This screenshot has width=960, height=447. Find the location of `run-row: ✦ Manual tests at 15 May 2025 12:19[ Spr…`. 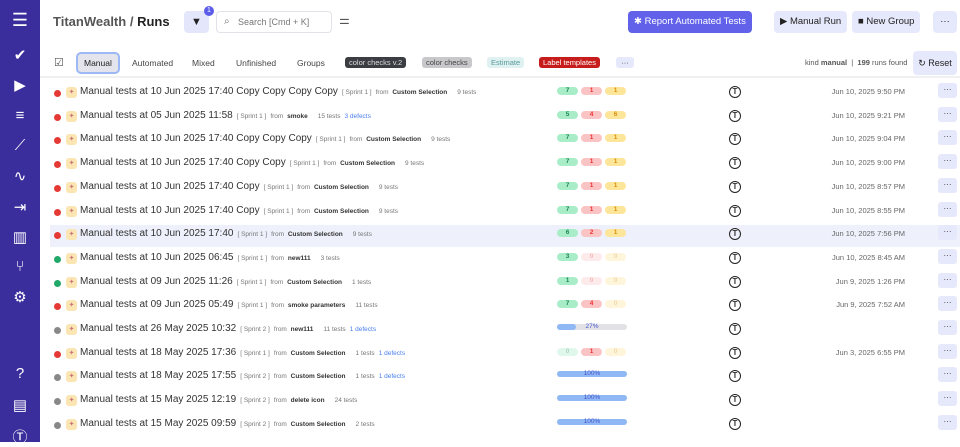

run-row: ✦ Manual tests at 15 May 2025 12:19[ Spr… is located at coordinates (505, 402).